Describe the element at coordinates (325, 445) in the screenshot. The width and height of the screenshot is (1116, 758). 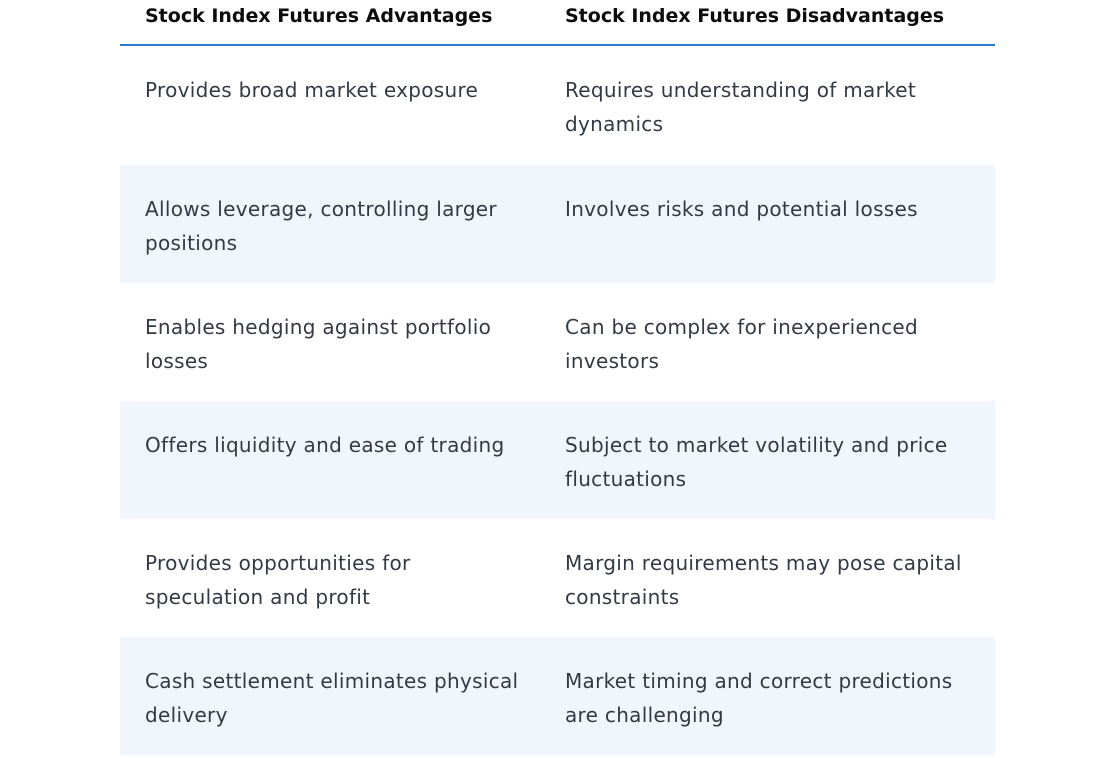
I see `advantage-cell: Offers liquidity and ease of trading` at that location.